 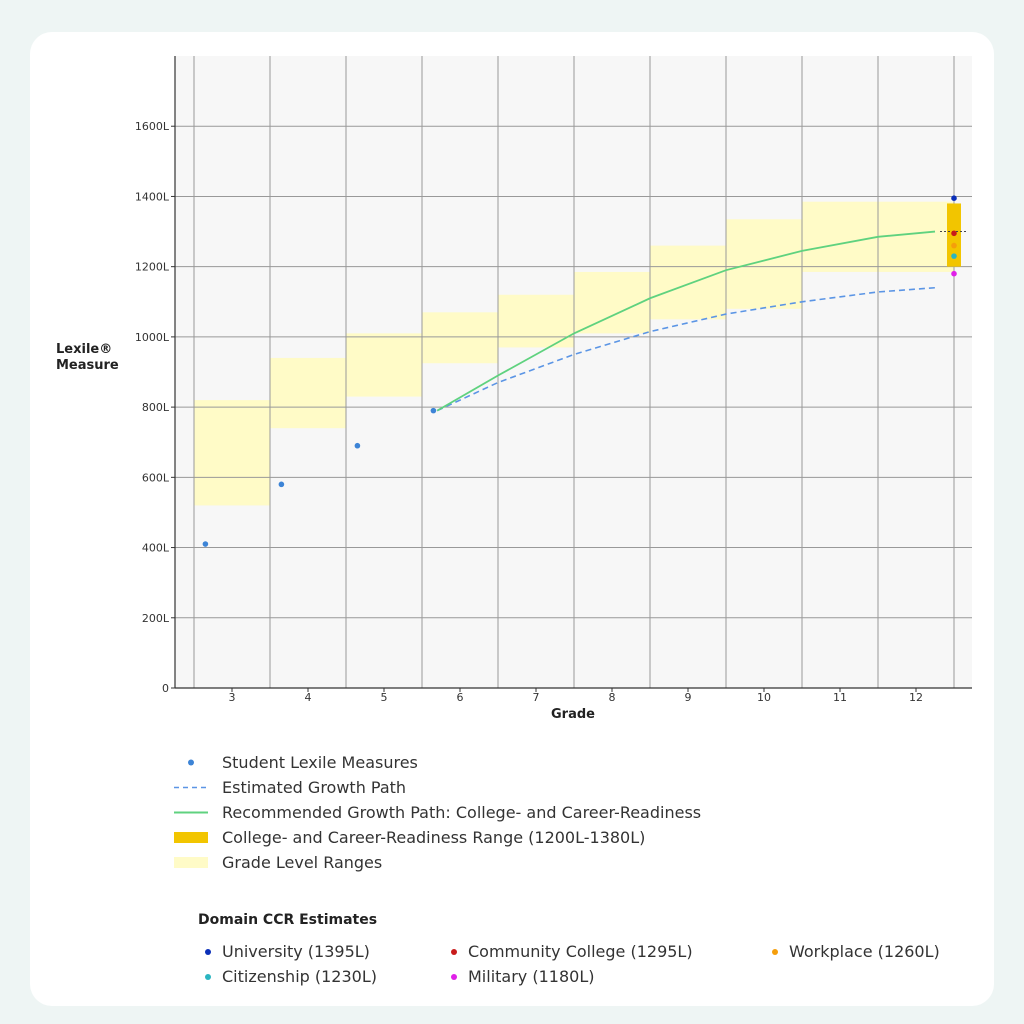 What do you see at coordinates (302, 862) in the screenshot?
I see `legend-label-grade-range: Grade Level Ranges` at bounding box center [302, 862].